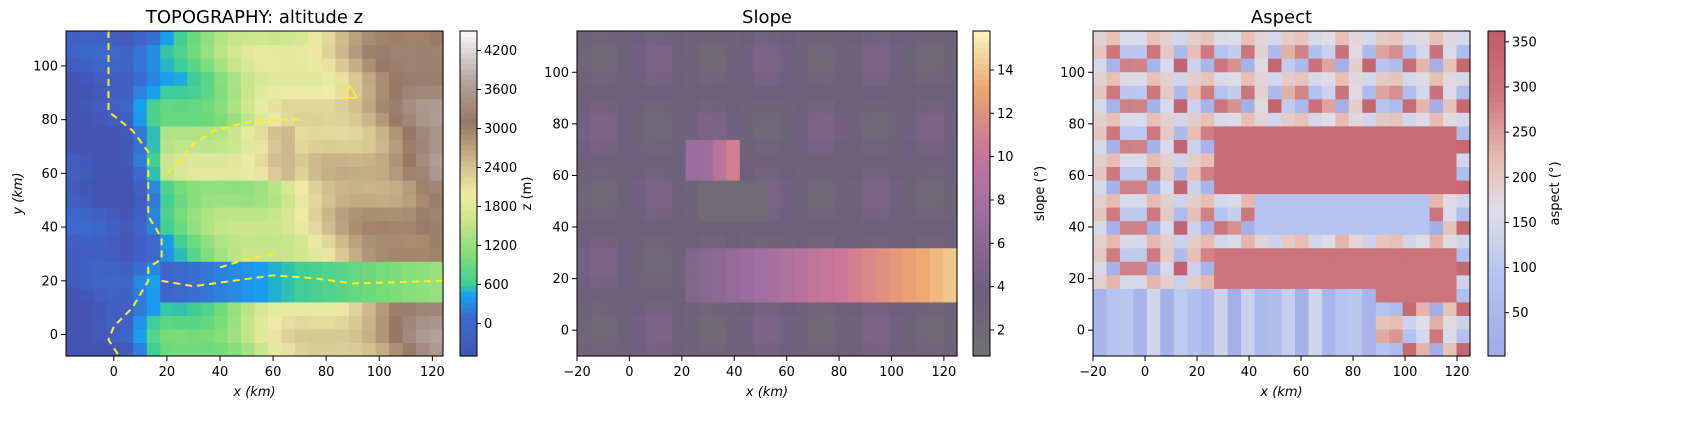 This screenshot has height=439, width=1689. Describe the element at coordinates (500, 51) in the screenshot. I see `colorbar-tick-label: 4200` at that location.